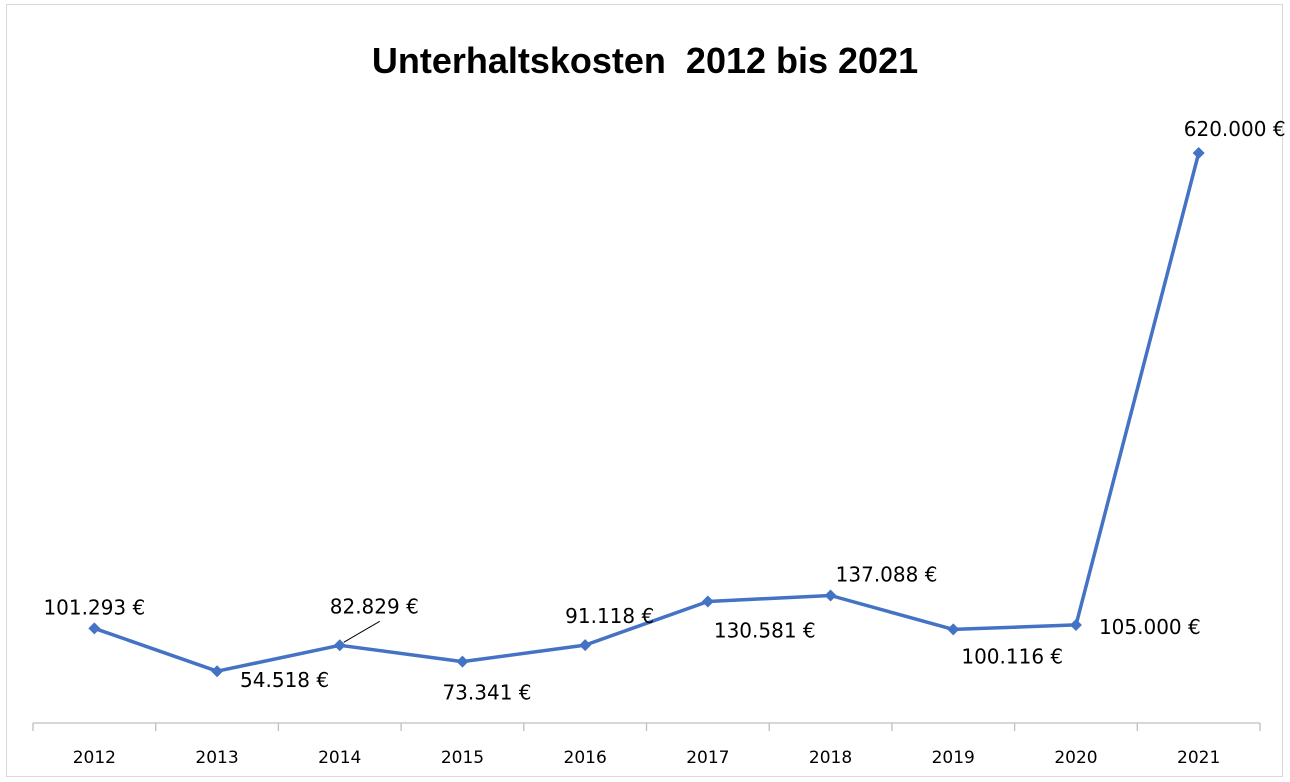  I want to click on data-label-leader, so click(362, 631).